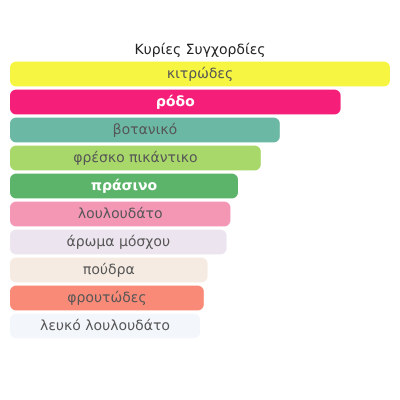 The height and width of the screenshot is (400, 400). What do you see at coordinates (105, 326) in the screenshot?
I see `y-tick-label: λευκό λουλουδάτο` at bounding box center [105, 326].